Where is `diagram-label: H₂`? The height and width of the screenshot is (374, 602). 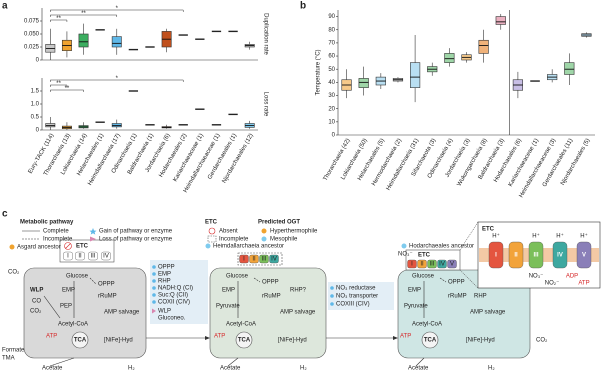 diagram-label: H₂ is located at coordinates (491, 369).